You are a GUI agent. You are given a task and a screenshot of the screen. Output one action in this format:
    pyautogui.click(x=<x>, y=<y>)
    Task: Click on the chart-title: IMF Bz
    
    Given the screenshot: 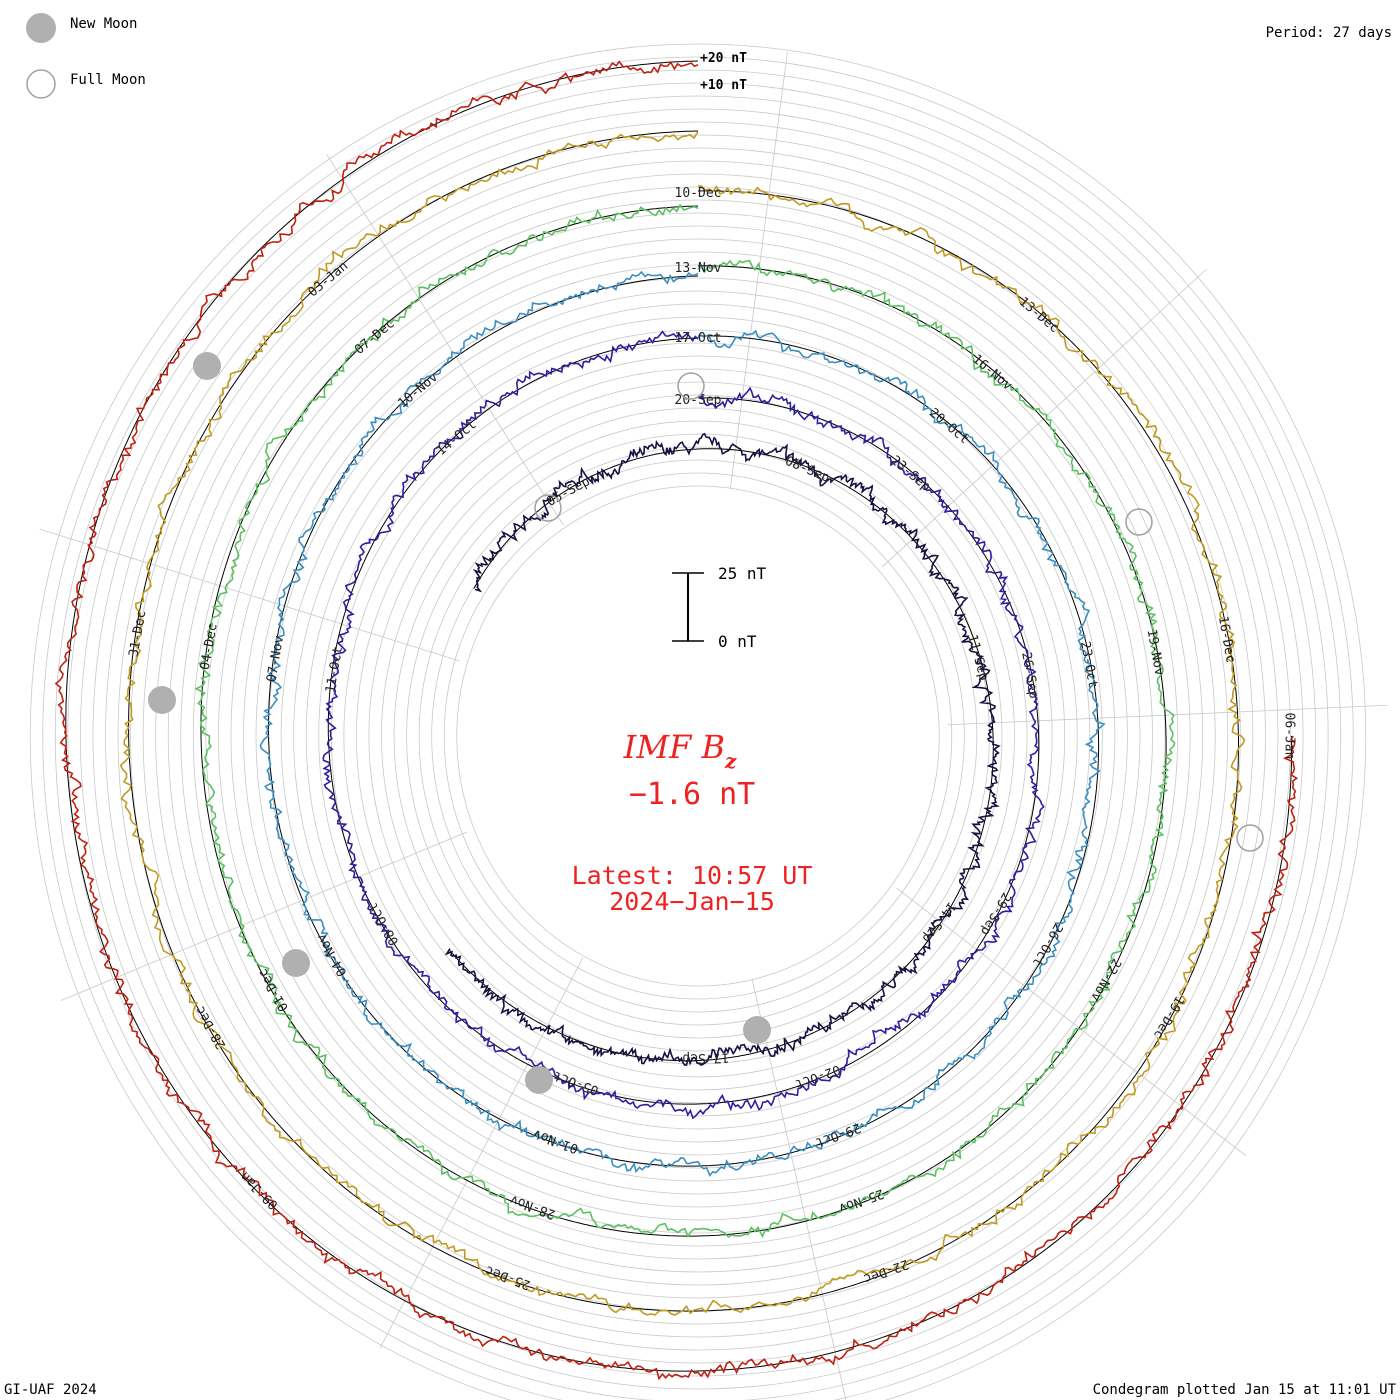 What is the action you would take?
    pyautogui.click(x=680, y=750)
    